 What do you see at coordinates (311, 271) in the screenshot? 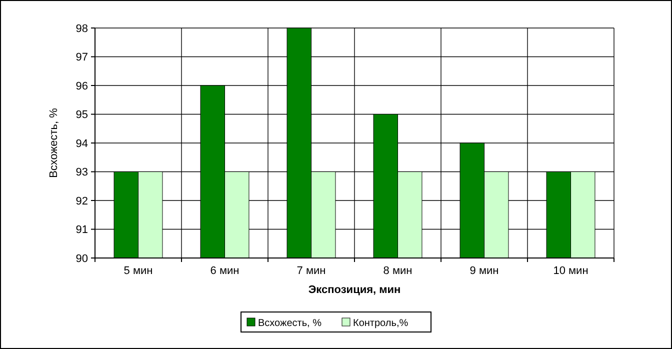
I see `x-tick-label: 7 мин` at bounding box center [311, 271].